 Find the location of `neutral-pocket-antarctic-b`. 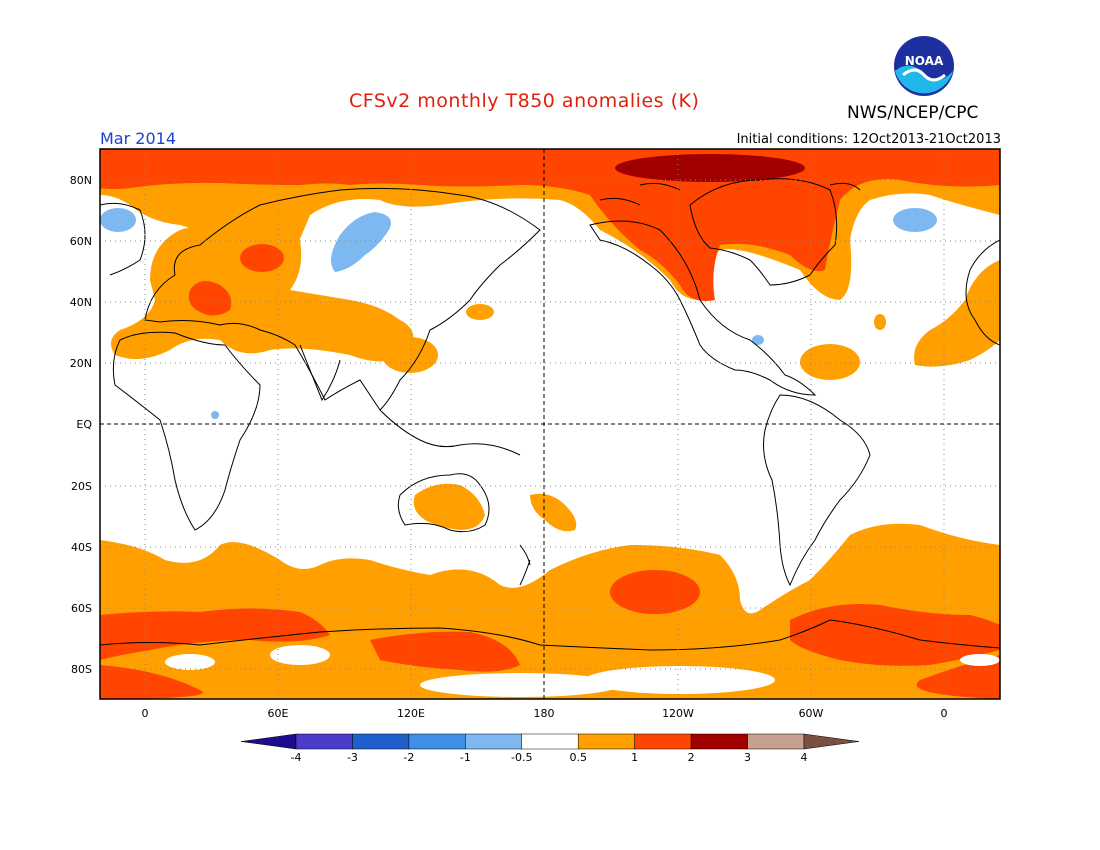

neutral-pocket-antarctic-b is located at coordinates (680, 680).